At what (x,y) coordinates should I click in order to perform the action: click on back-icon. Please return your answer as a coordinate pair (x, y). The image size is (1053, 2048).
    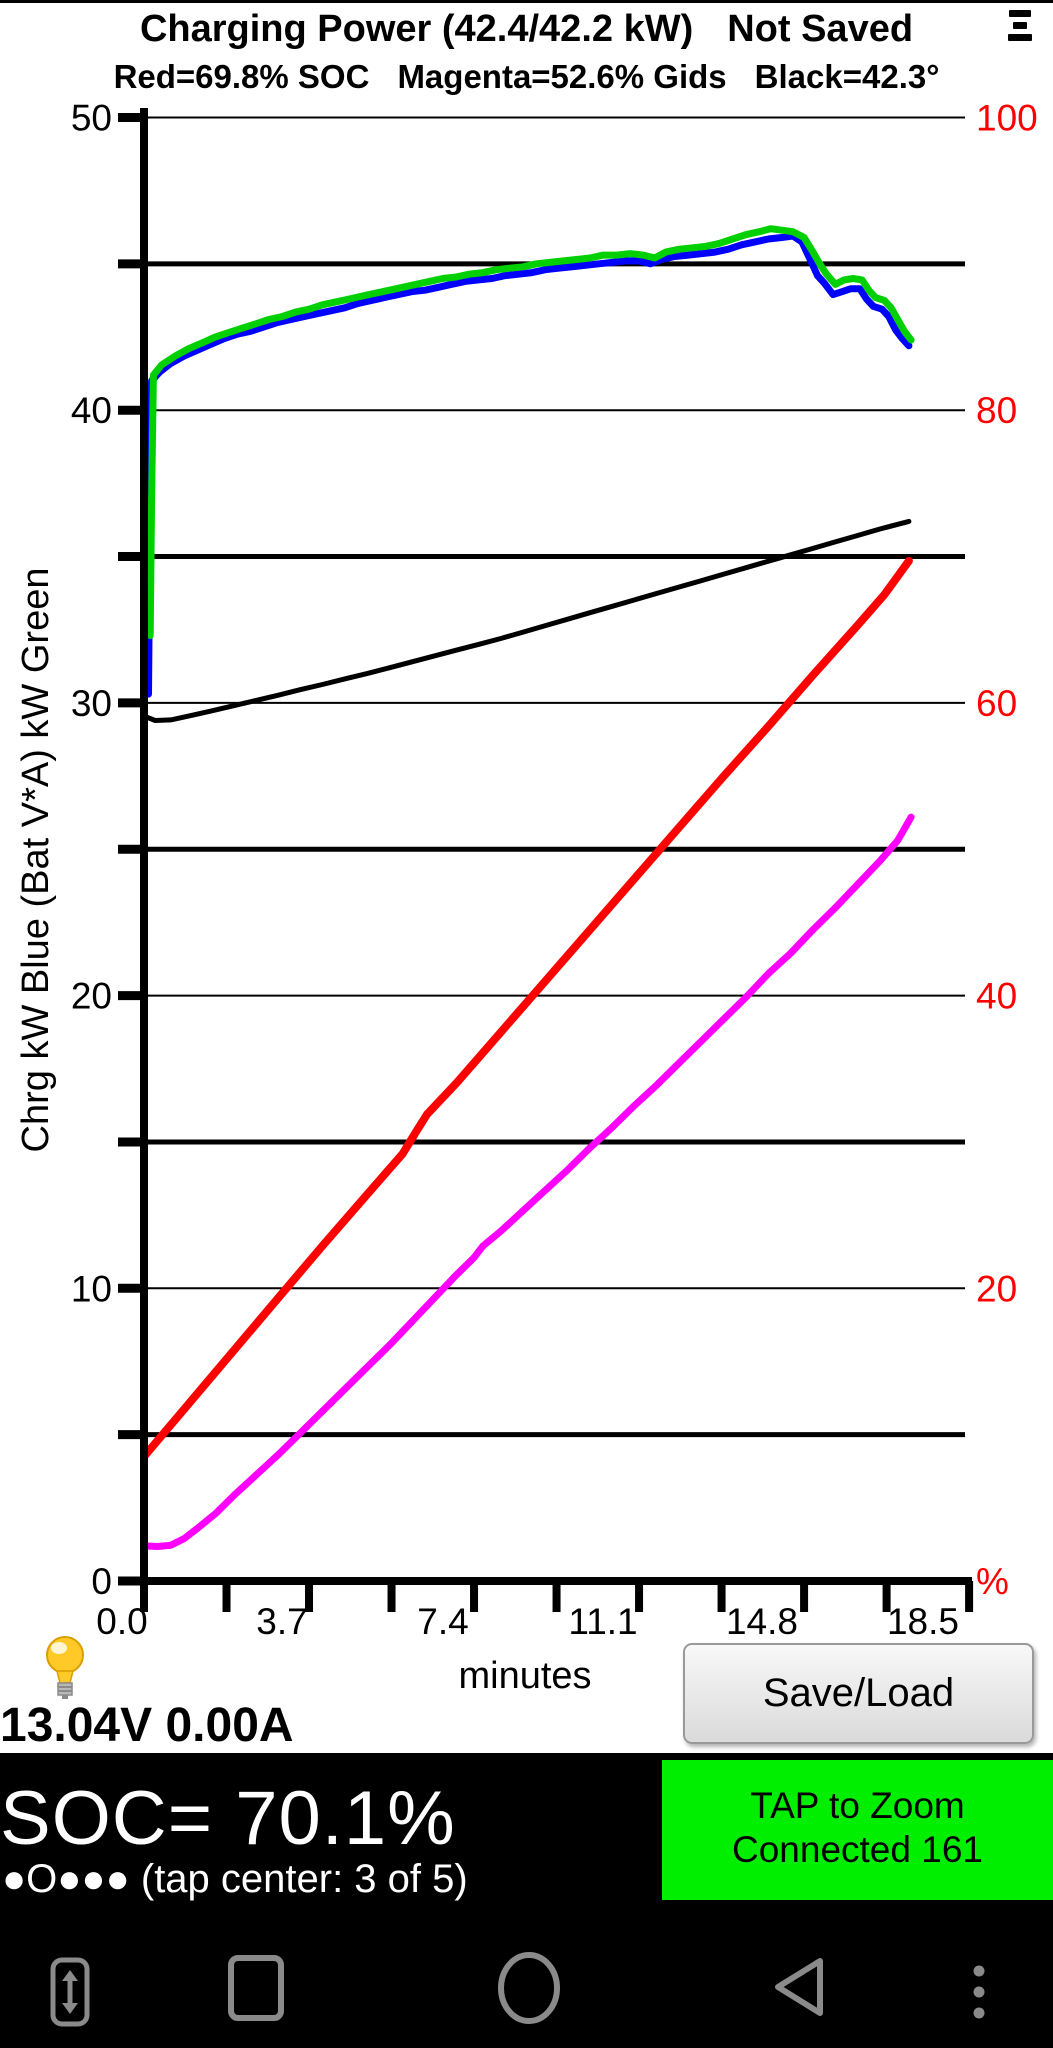
    Looking at the image, I should click on (798, 1987).